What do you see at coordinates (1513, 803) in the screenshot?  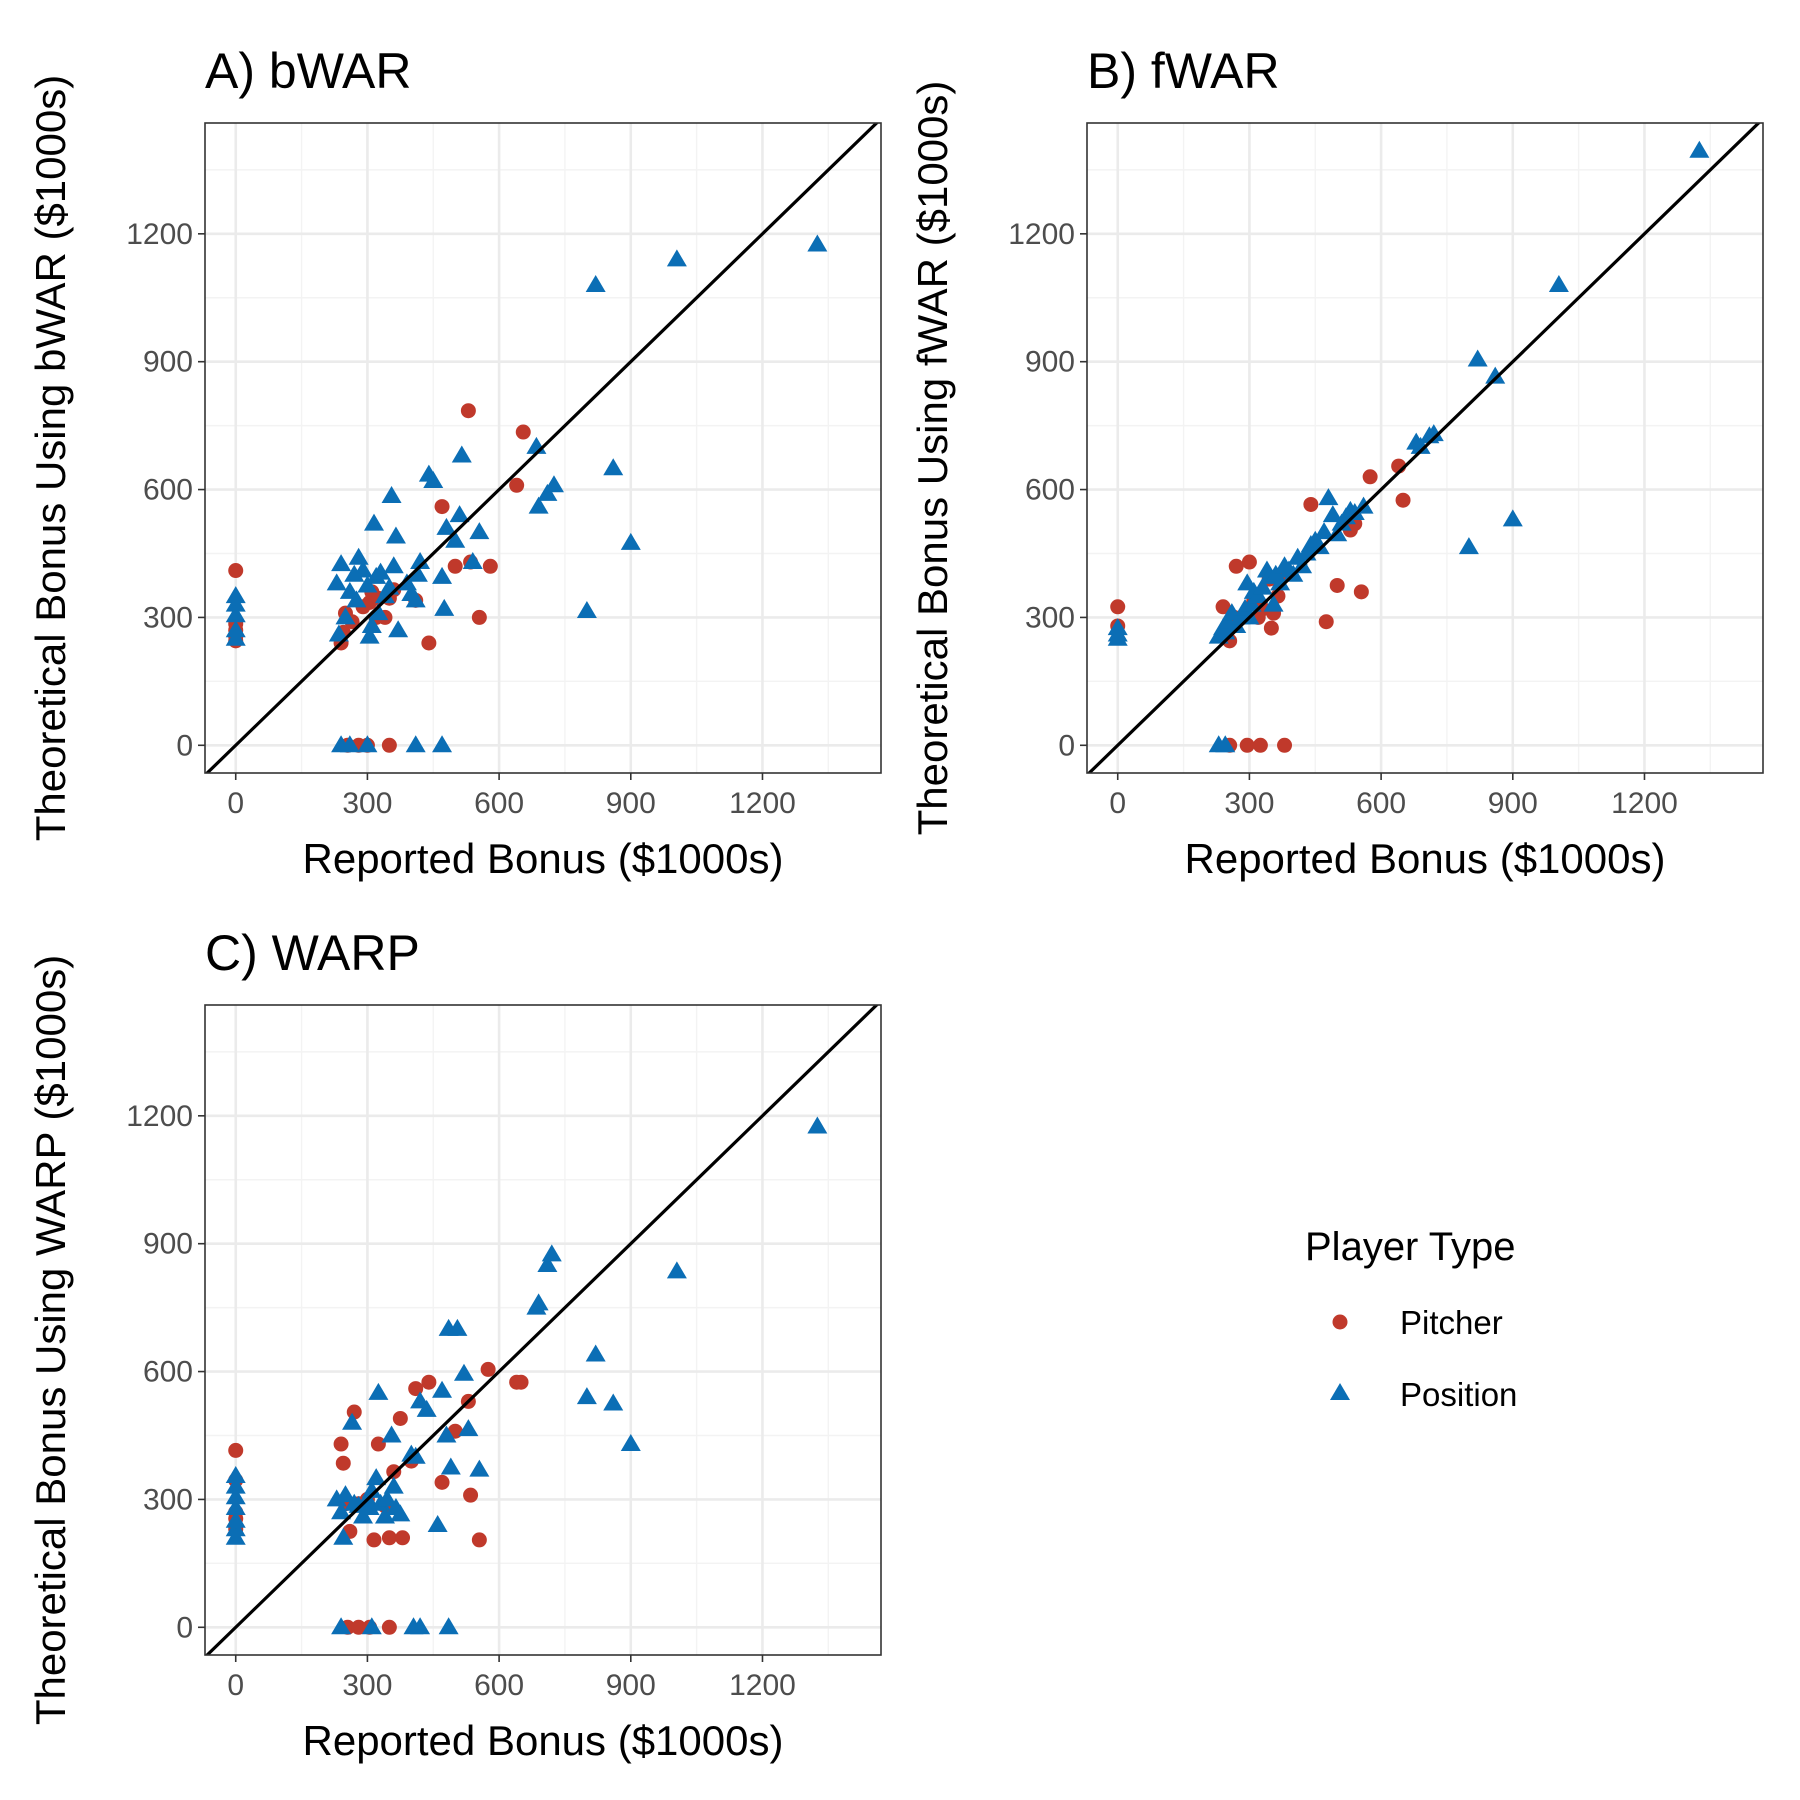 I see `x-tick-label: 900` at bounding box center [1513, 803].